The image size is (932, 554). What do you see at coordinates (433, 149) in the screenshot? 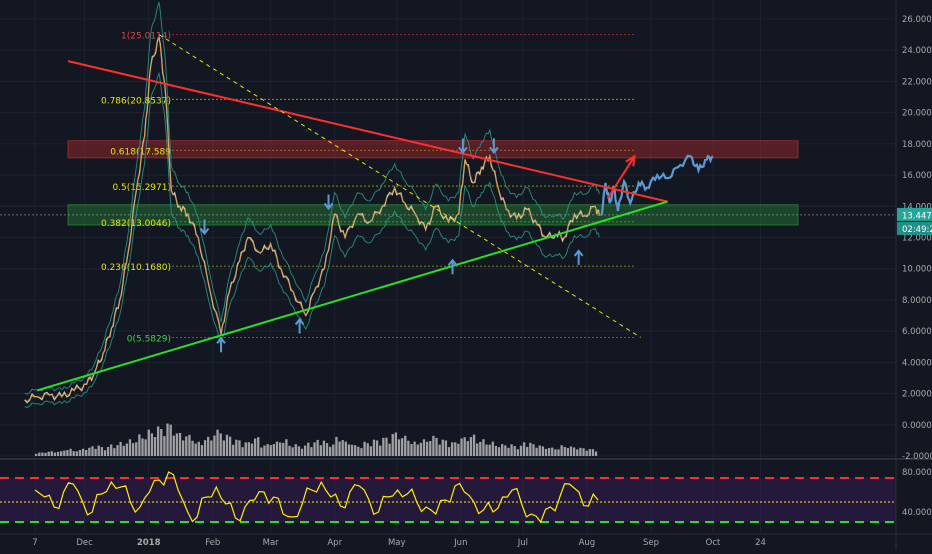
I see `resistance-zone` at bounding box center [433, 149].